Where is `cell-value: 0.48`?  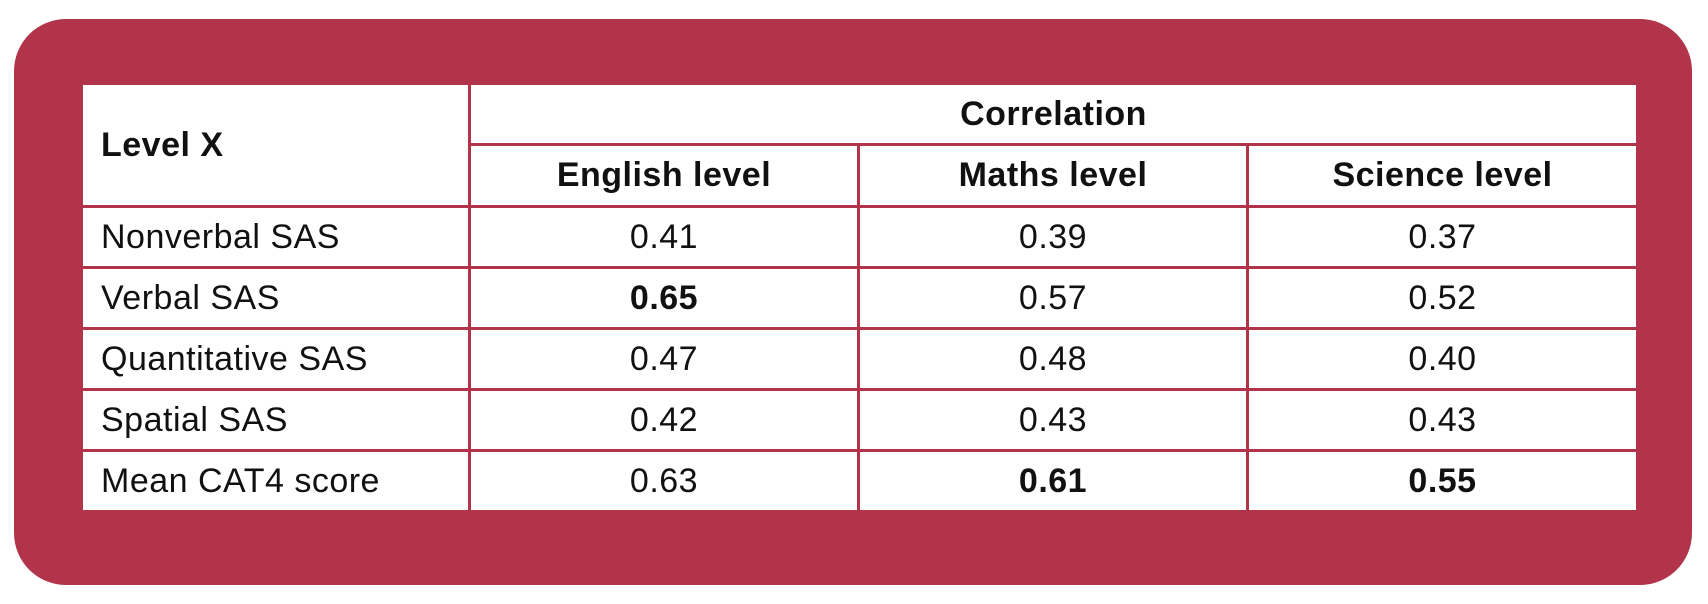
cell-value: 0.48 is located at coordinates (1053, 359).